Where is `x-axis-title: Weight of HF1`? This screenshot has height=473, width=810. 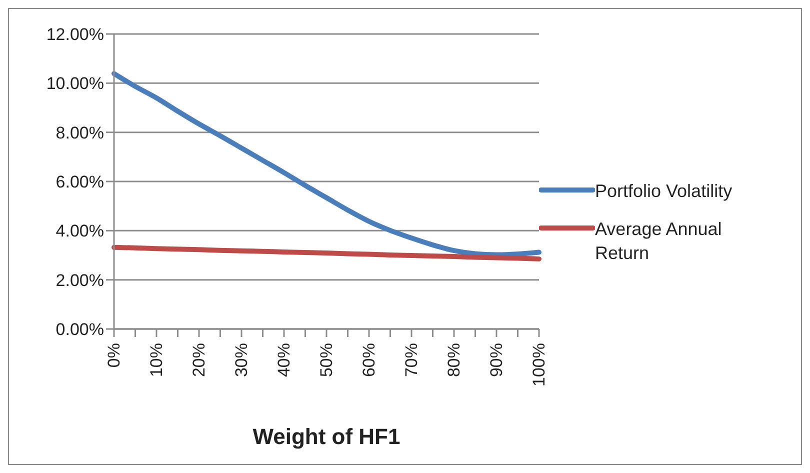 x-axis-title: Weight of HF1 is located at coordinates (326, 436).